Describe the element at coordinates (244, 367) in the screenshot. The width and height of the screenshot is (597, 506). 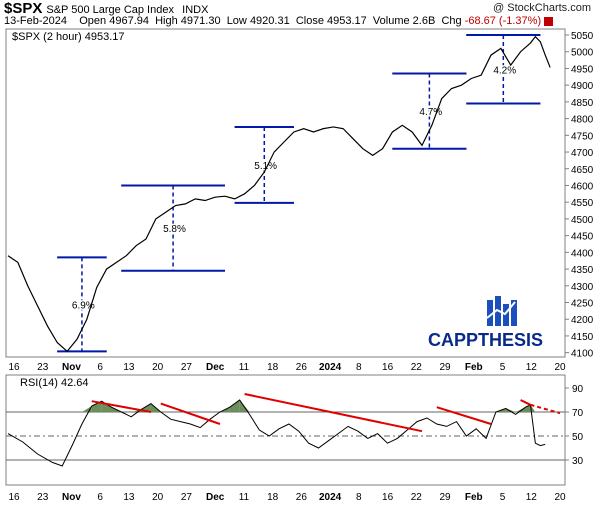
I see `price-x-tick-label: 11` at that location.